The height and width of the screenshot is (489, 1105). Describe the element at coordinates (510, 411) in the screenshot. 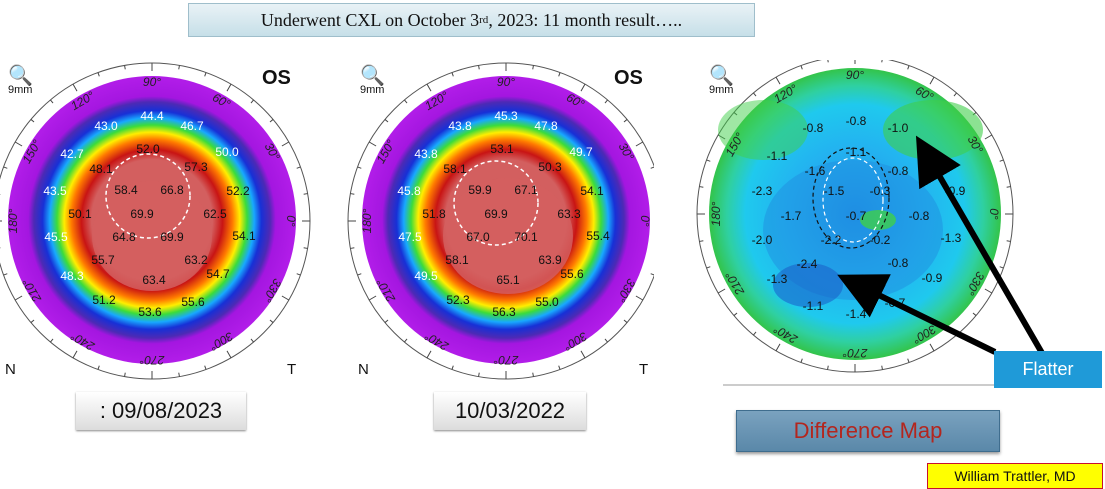

I see `exam-date-baseline: 10/03/2022` at that location.